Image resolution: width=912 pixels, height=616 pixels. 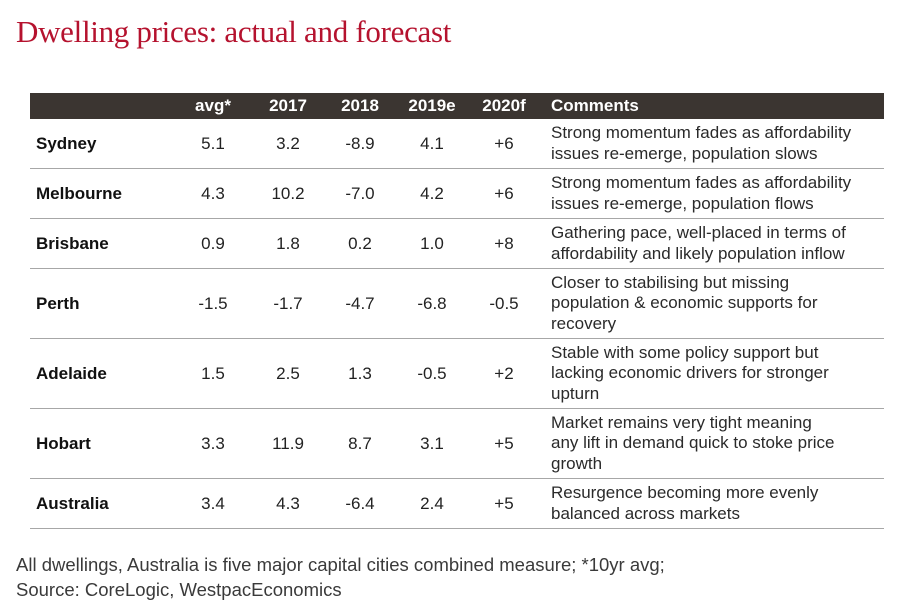 I want to click on row-city: Hobart, so click(x=102, y=443).